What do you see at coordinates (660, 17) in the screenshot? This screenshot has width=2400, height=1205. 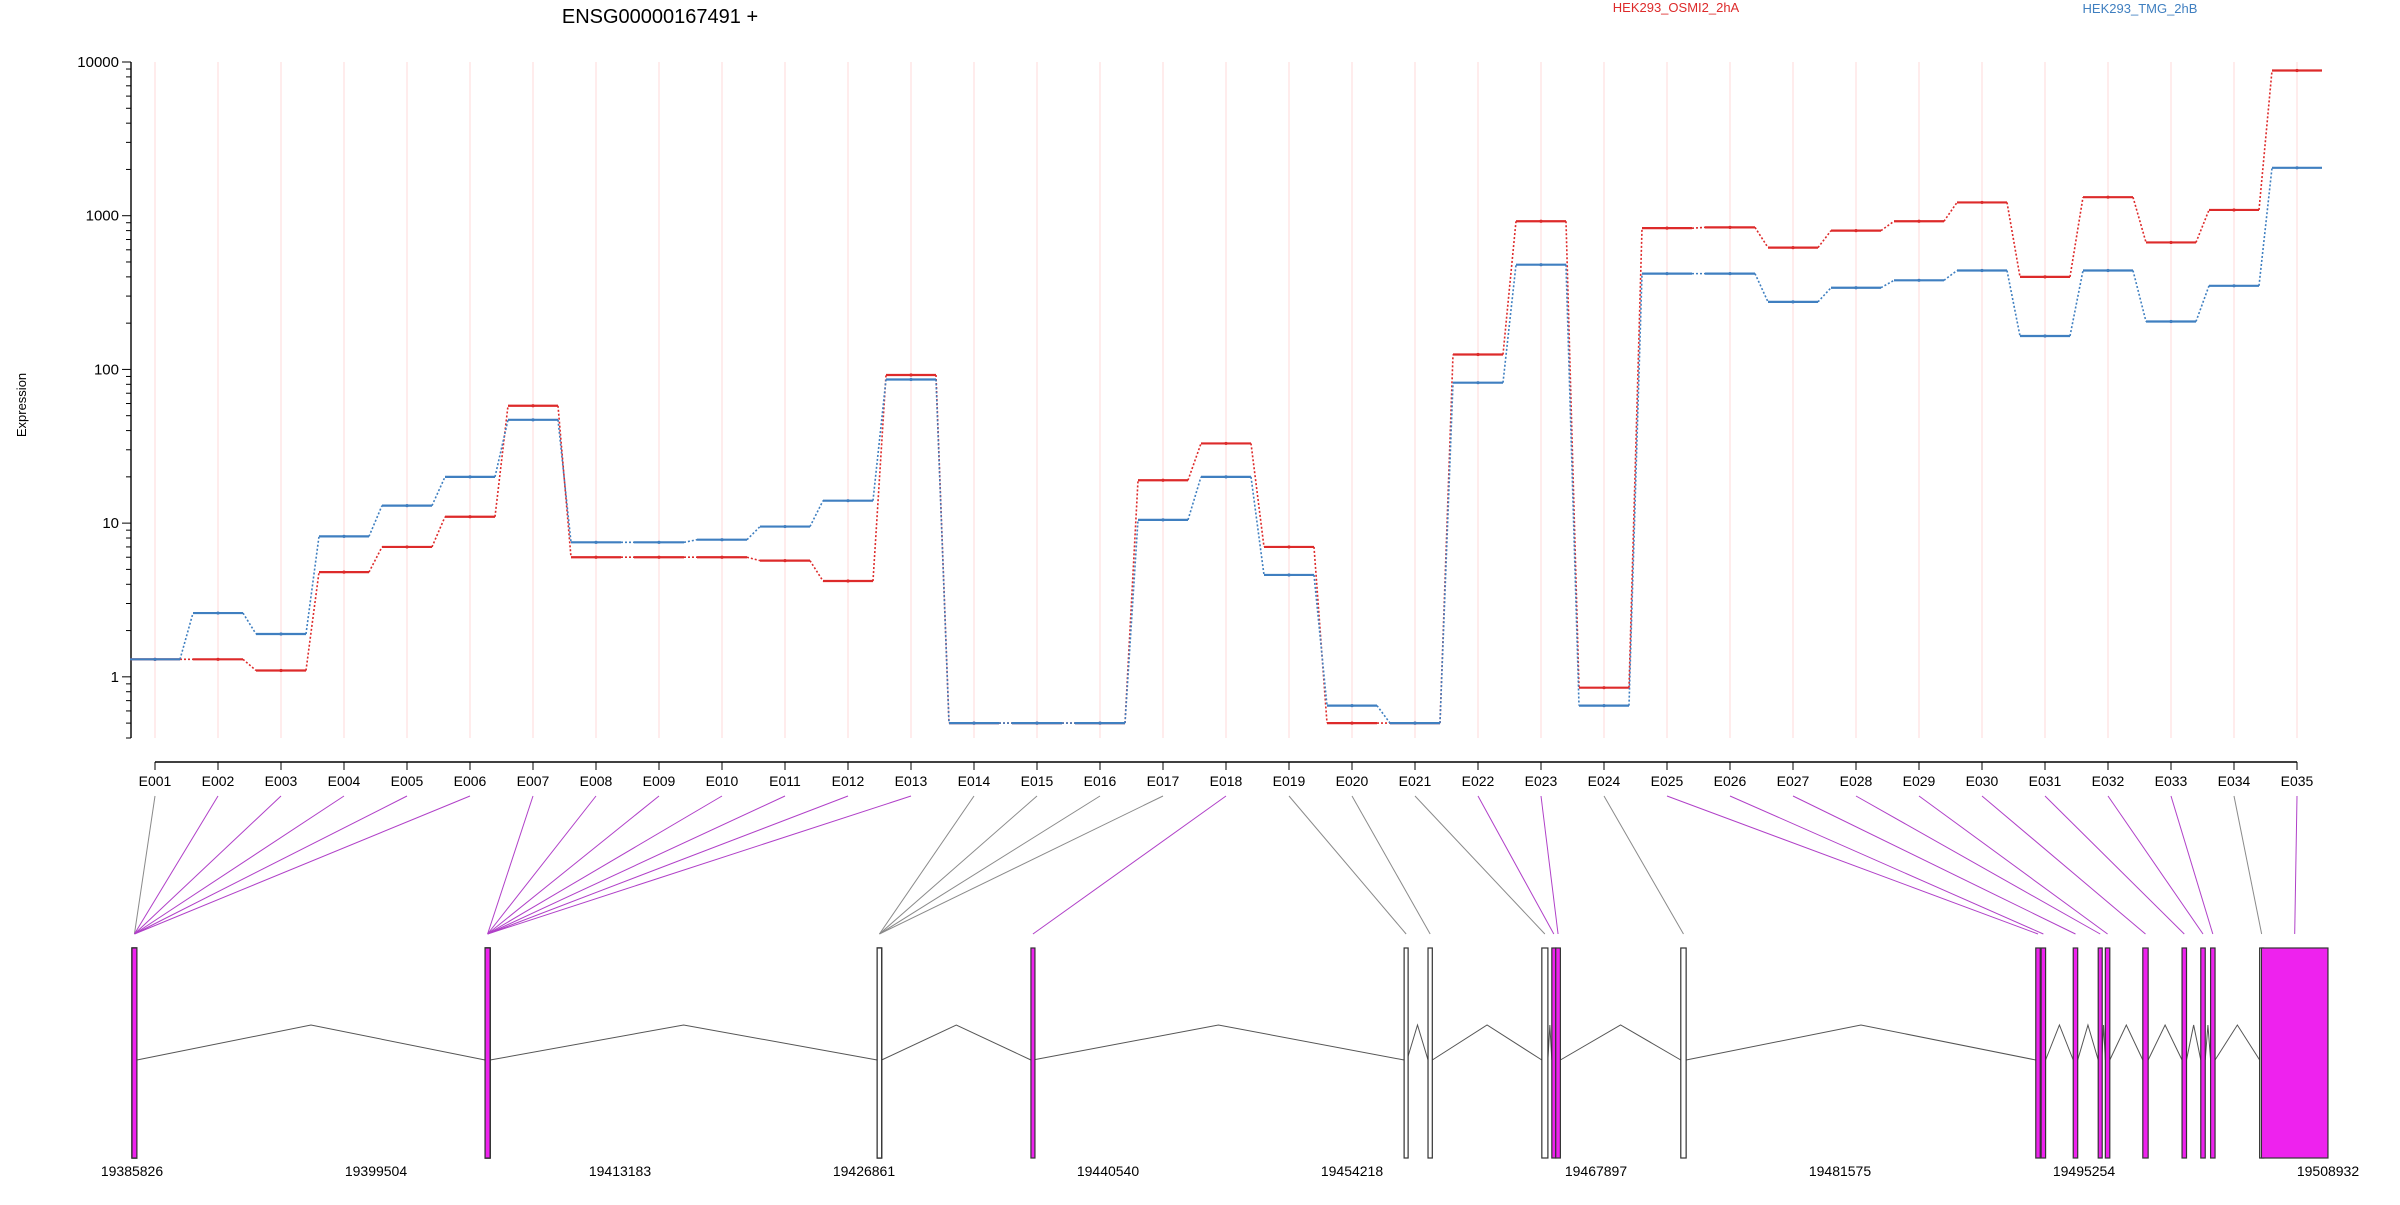 I see `chart-title: ENSG00000167491 +` at bounding box center [660, 17].